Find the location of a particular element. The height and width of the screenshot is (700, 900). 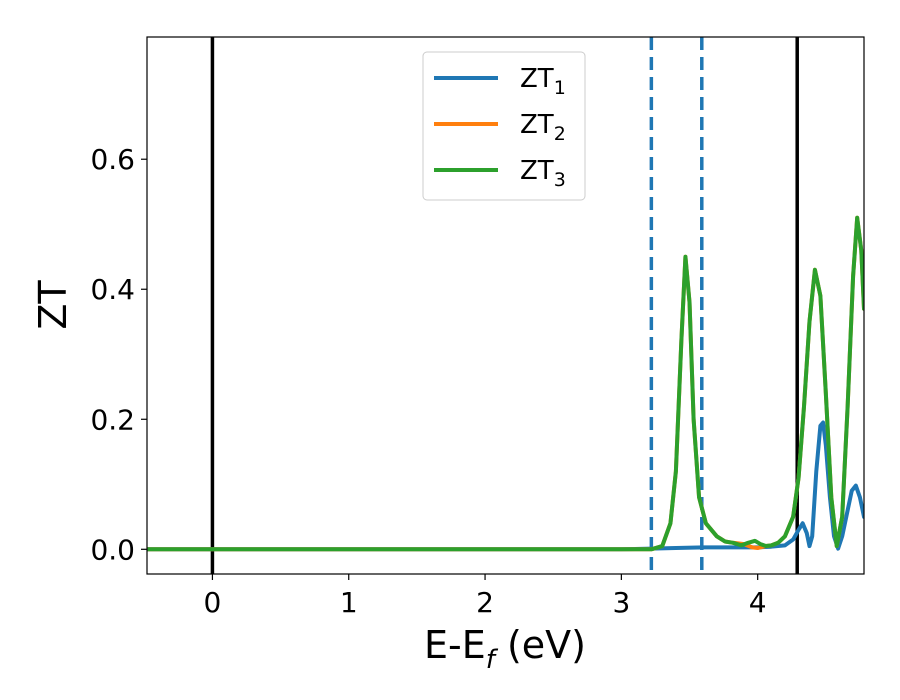

legend-label-zt1: ZT1 is located at coordinates (543, 81).